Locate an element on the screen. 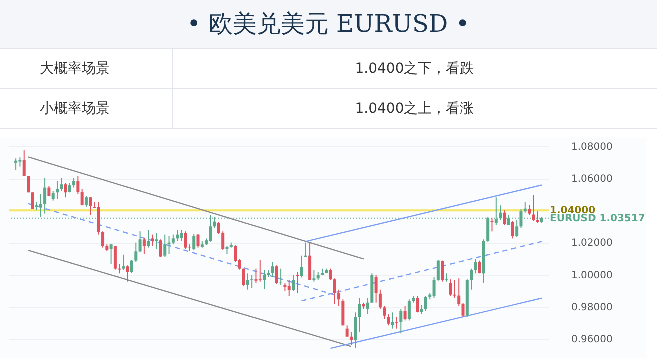 The width and height of the screenshot is (657, 363). y-tick-label: 1.00000 is located at coordinates (592, 276).